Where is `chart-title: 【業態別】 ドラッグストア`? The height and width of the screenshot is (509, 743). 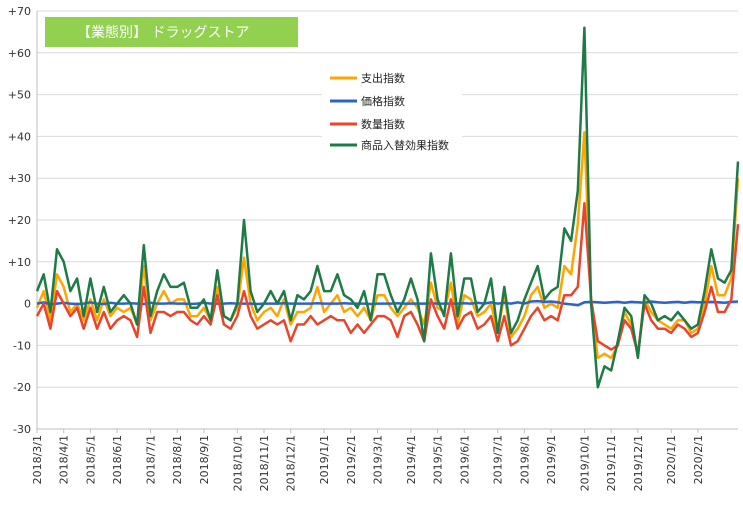
chart-title: 【業態別】 ドラッグストア is located at coordinates (163, 33).